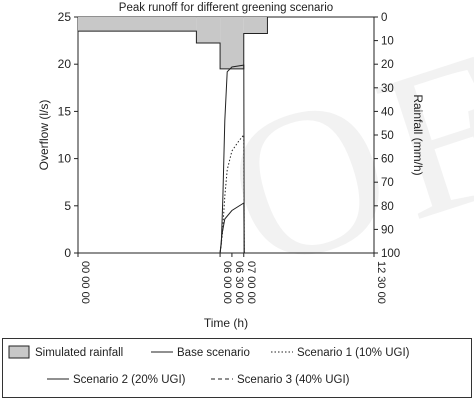 The width and height of the screenshot is (474, 404). I want to click on y-right-tick-label: 60, so click(387, 160).